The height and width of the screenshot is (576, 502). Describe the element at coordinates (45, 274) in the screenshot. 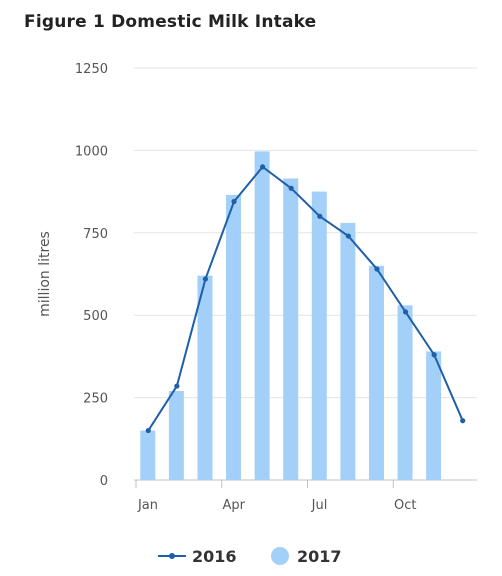

I see `y-axis-title: million litres` at that location.